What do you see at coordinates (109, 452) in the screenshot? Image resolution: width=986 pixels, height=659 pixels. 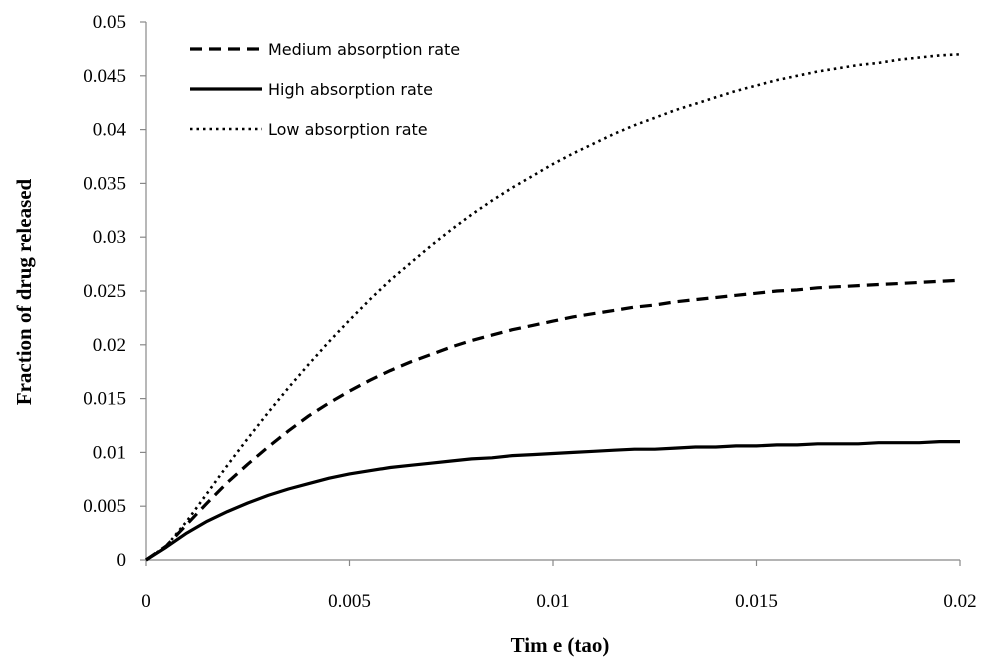 I see `y-tick-label: 0.01` at bounding box center [109, 452].